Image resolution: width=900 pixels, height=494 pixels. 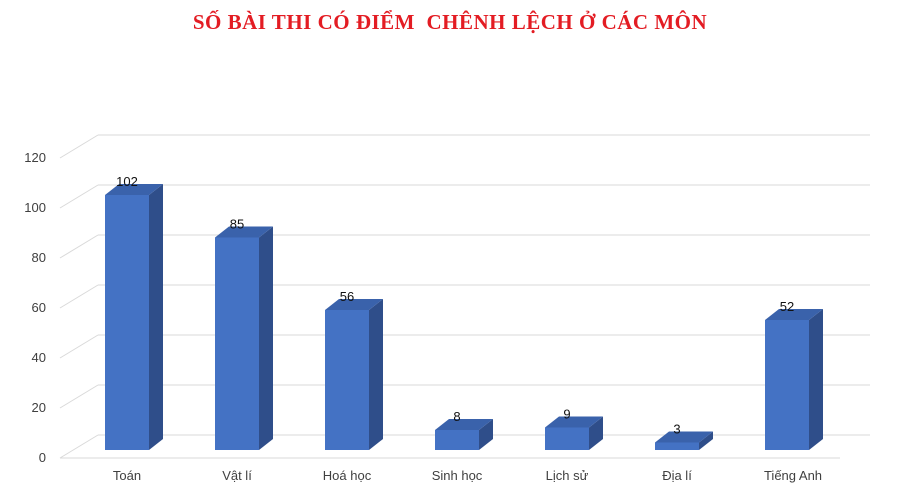 What do you see at coordinates (39, 407) in the screenshot?
I see `y-tick-label: 20` at bounding box center [39, 407].